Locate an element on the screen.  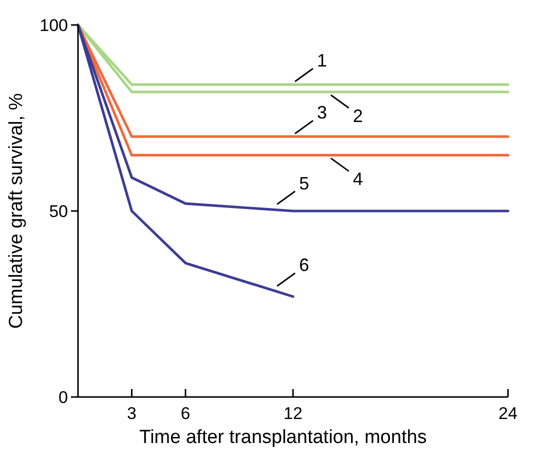
x-tick-label: 24 is located at coordinates (508, 413).